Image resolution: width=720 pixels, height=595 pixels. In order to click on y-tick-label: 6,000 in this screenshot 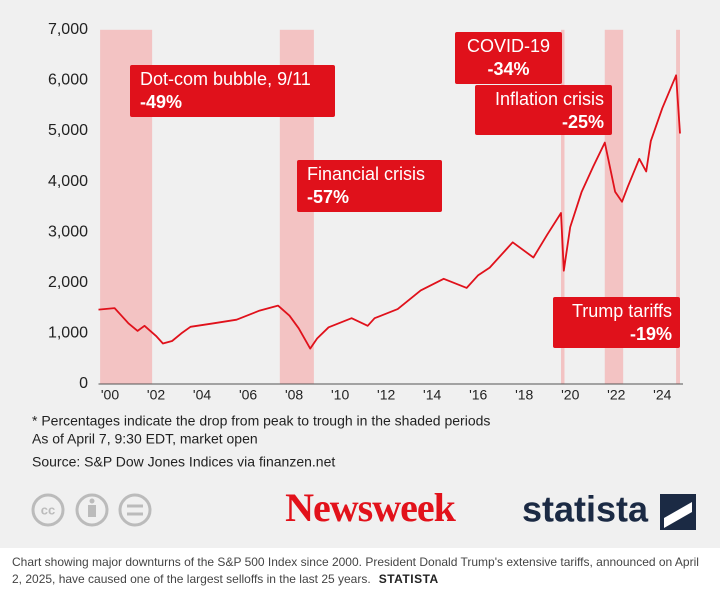, I will do `click(68, 80)`.